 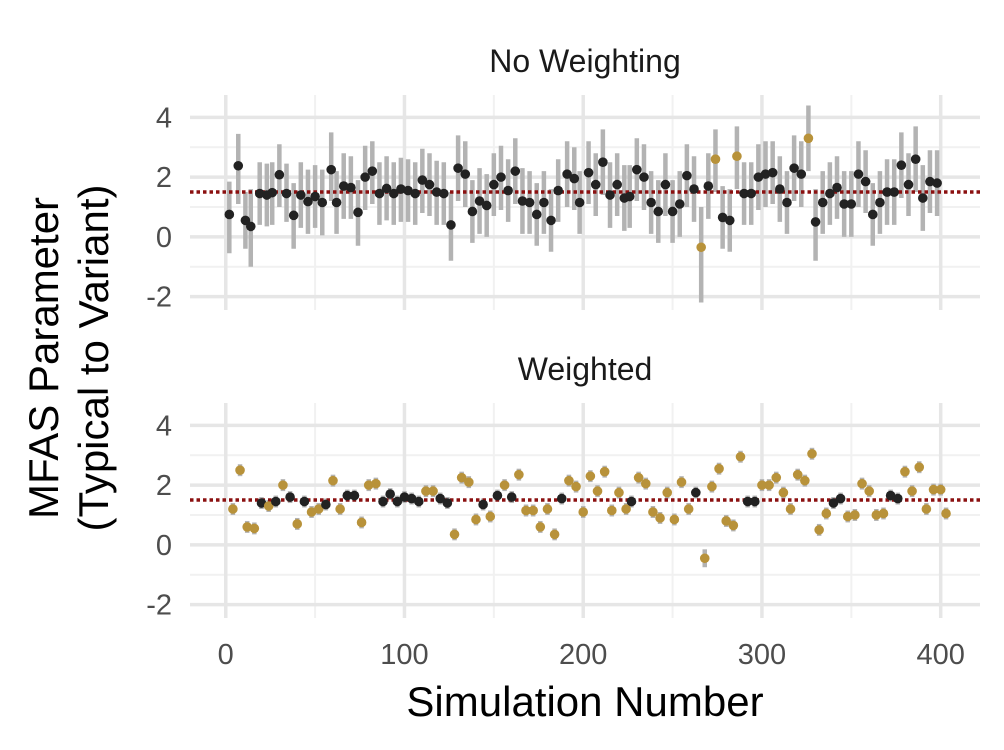 What do you see at coordinates (584, 701) in the screenshot?
I see `x-axis-title: Simulation Number` at bounding box center [584, 701].